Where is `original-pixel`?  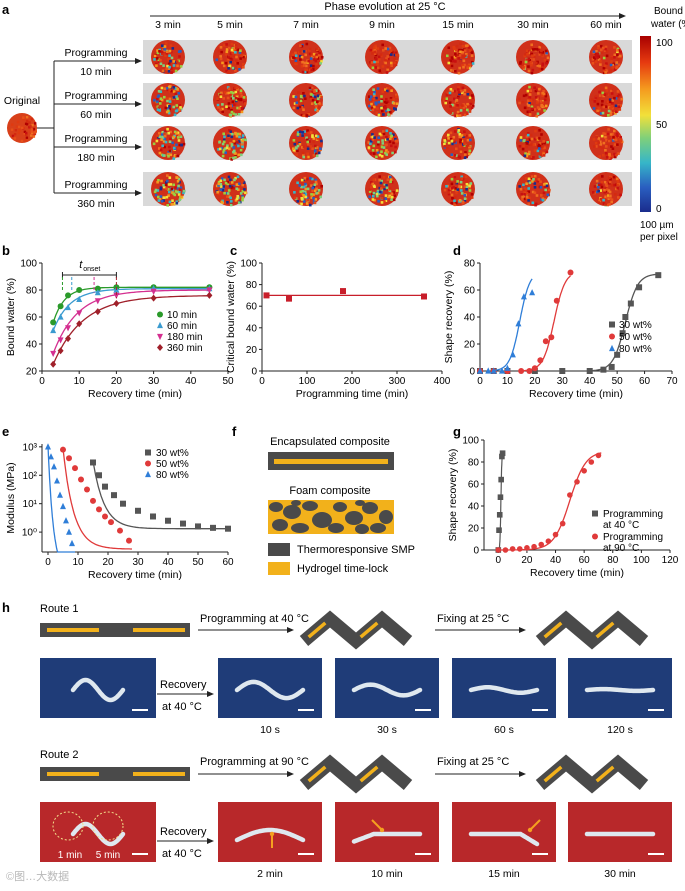 original-pixel is located at coordinates (27, 137).